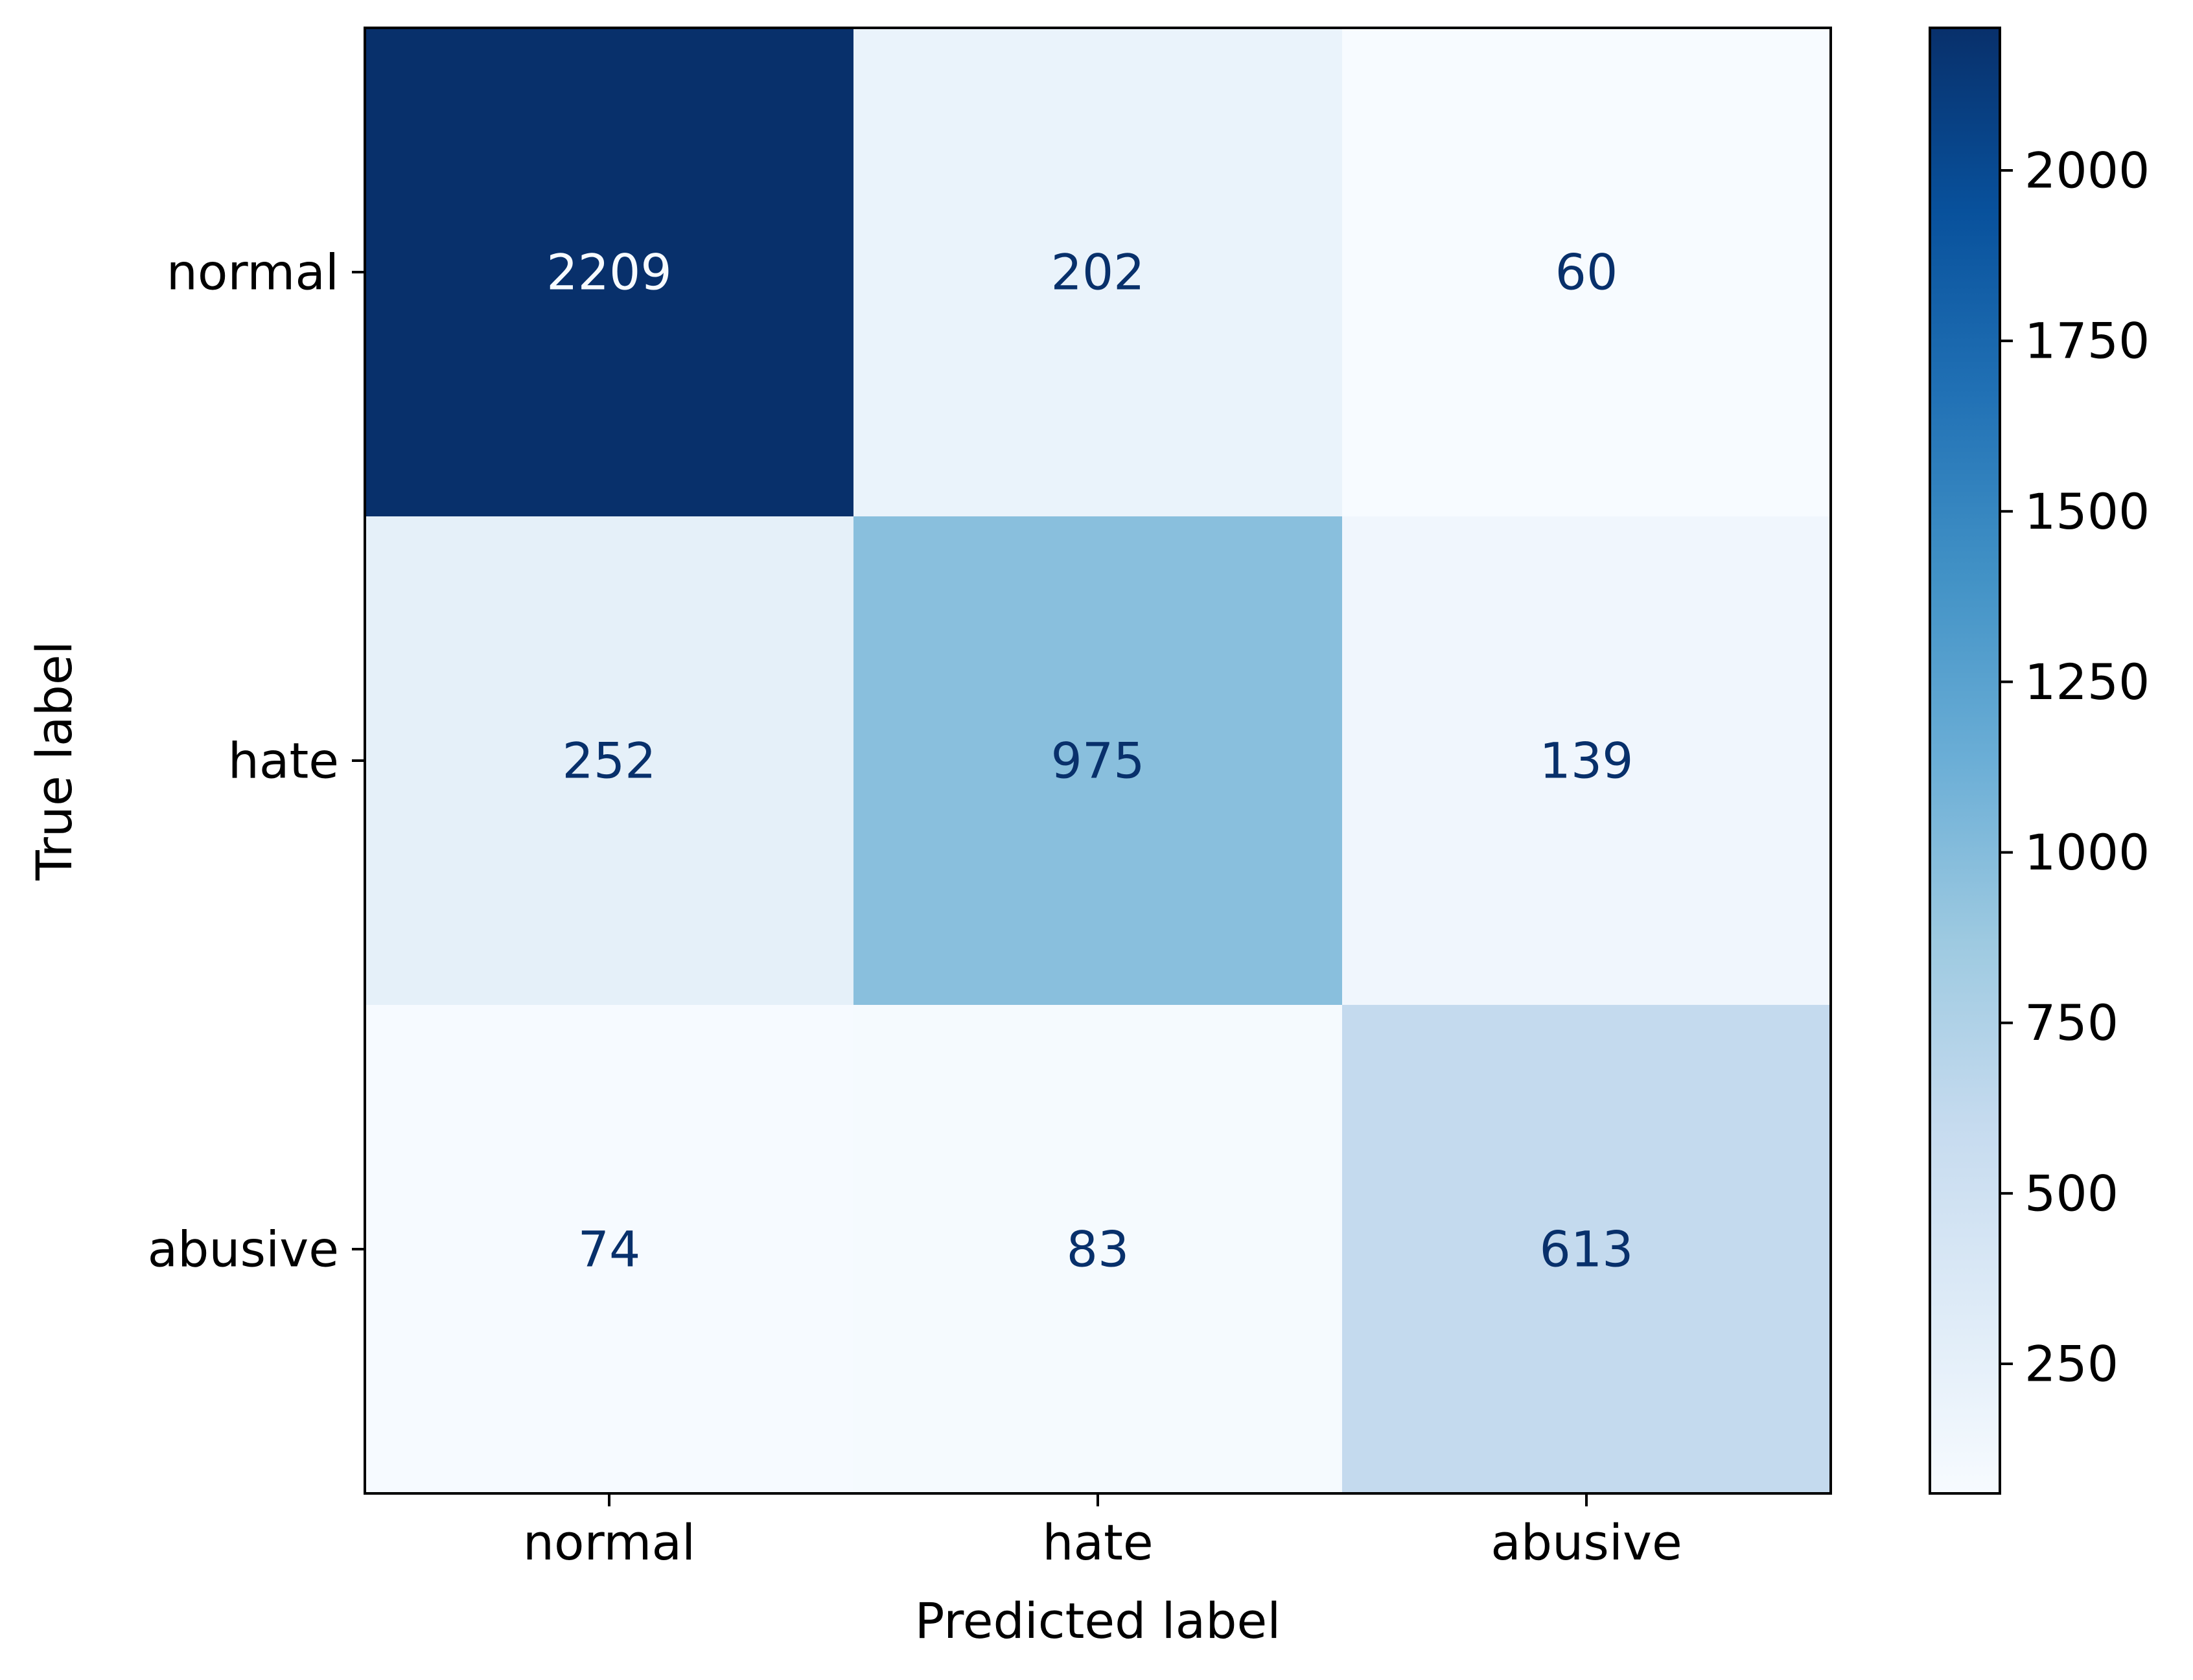 The height and width of the screenshot is (1680, 2193). What do you see at coordinates (2087, 682) in the screenshot?
I see `colorbar-tick-label: 1250` at bounding box center [2087, 682].